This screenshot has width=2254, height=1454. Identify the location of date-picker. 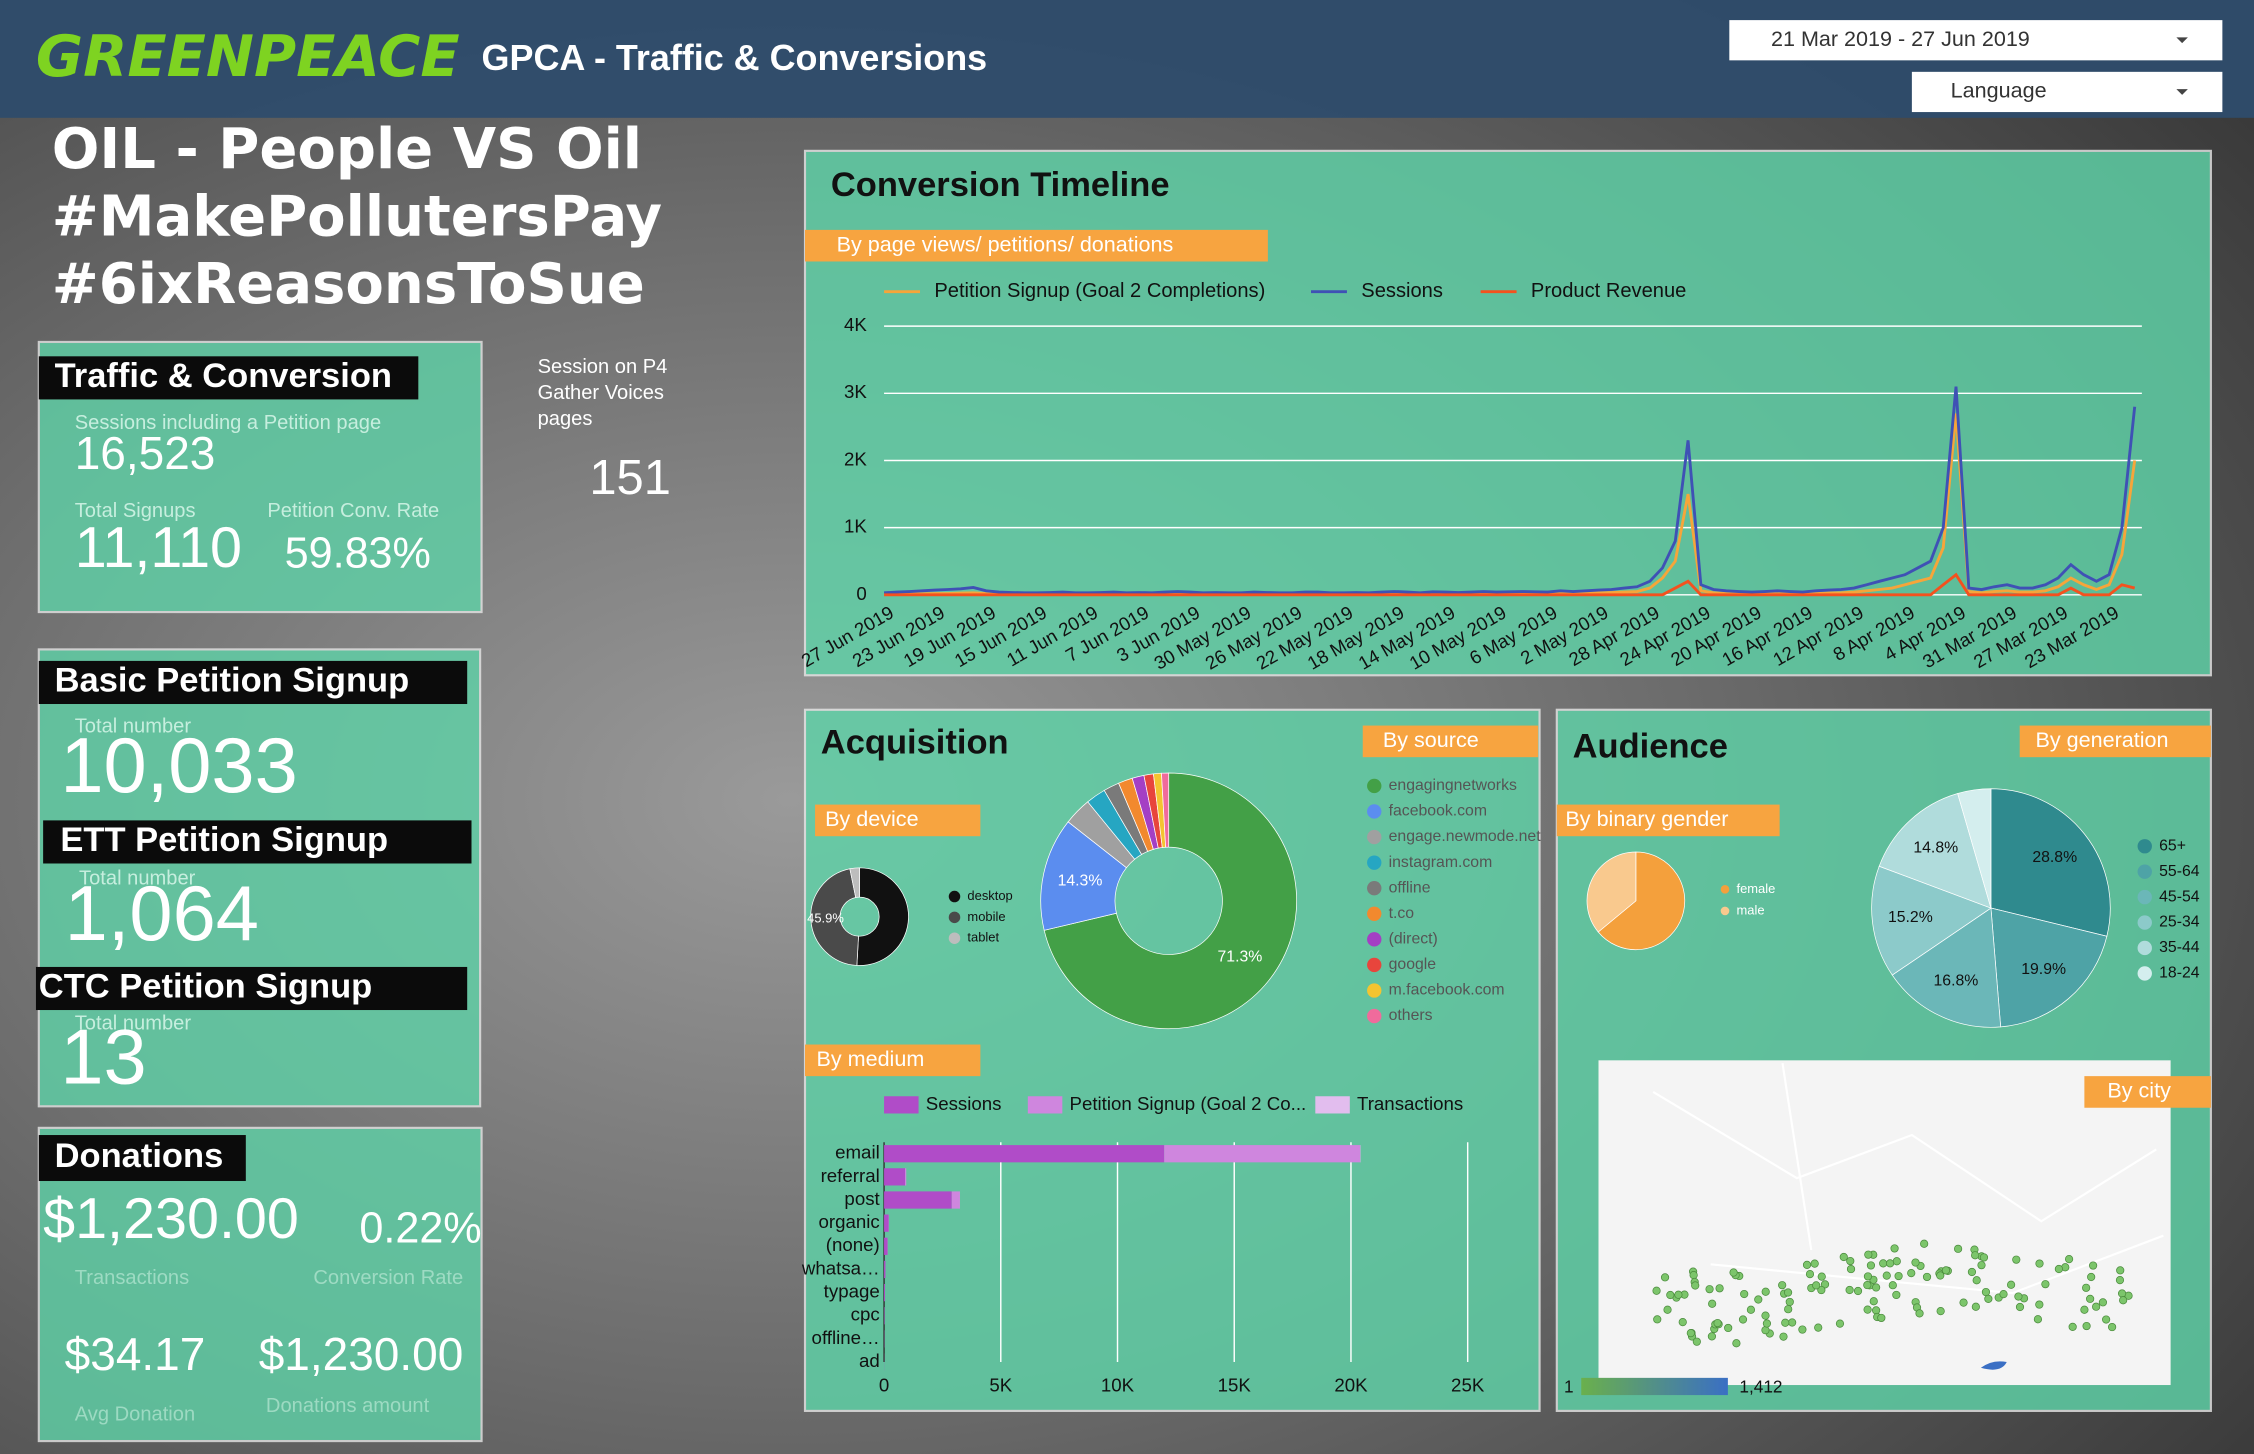
(1976, 40).